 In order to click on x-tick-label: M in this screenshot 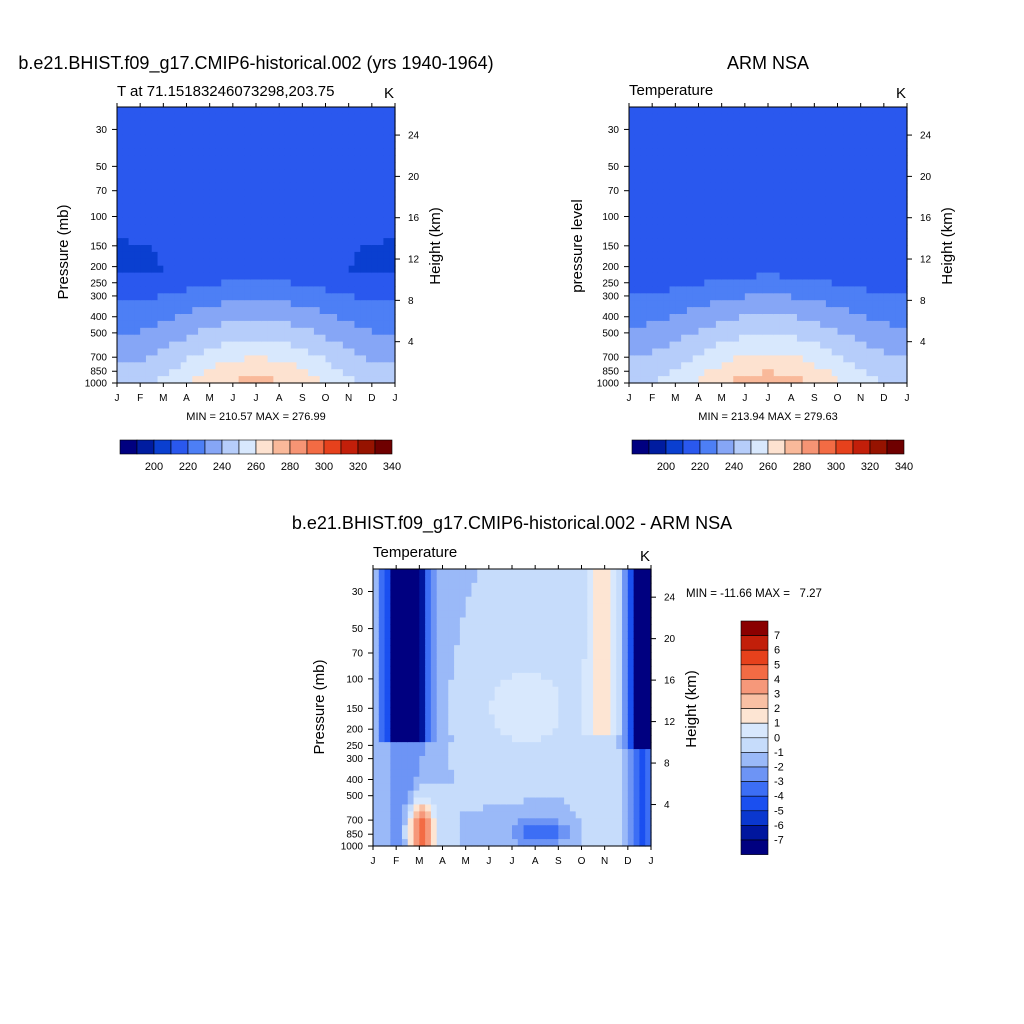, I will do `click(721, 398)`.